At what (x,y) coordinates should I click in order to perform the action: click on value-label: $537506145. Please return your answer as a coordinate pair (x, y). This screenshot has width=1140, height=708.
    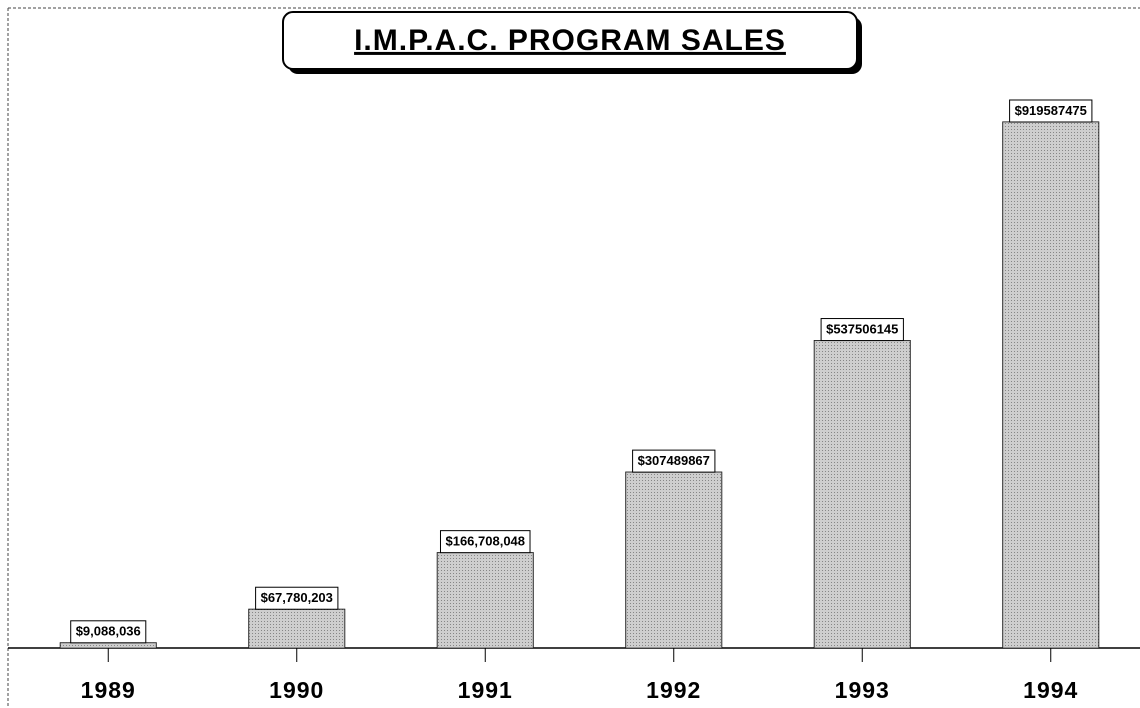
    Looking at the image, I should click on (862, 328).